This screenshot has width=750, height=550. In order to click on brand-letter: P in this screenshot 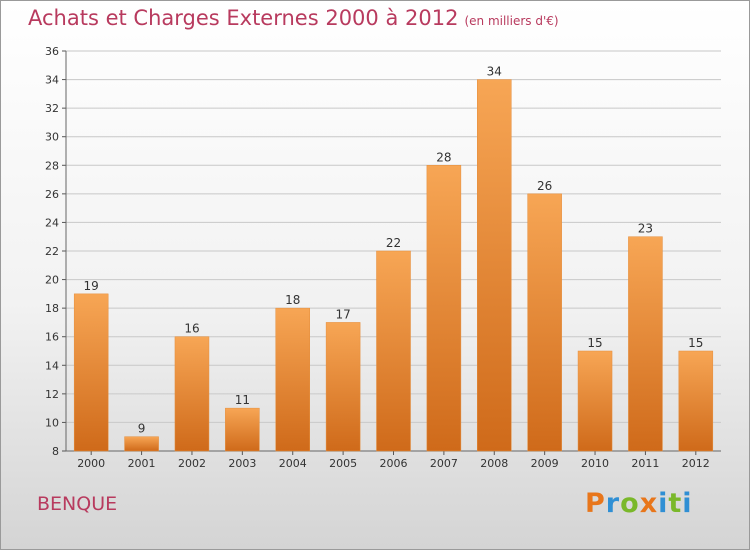, I will do `click(595, 503)`.